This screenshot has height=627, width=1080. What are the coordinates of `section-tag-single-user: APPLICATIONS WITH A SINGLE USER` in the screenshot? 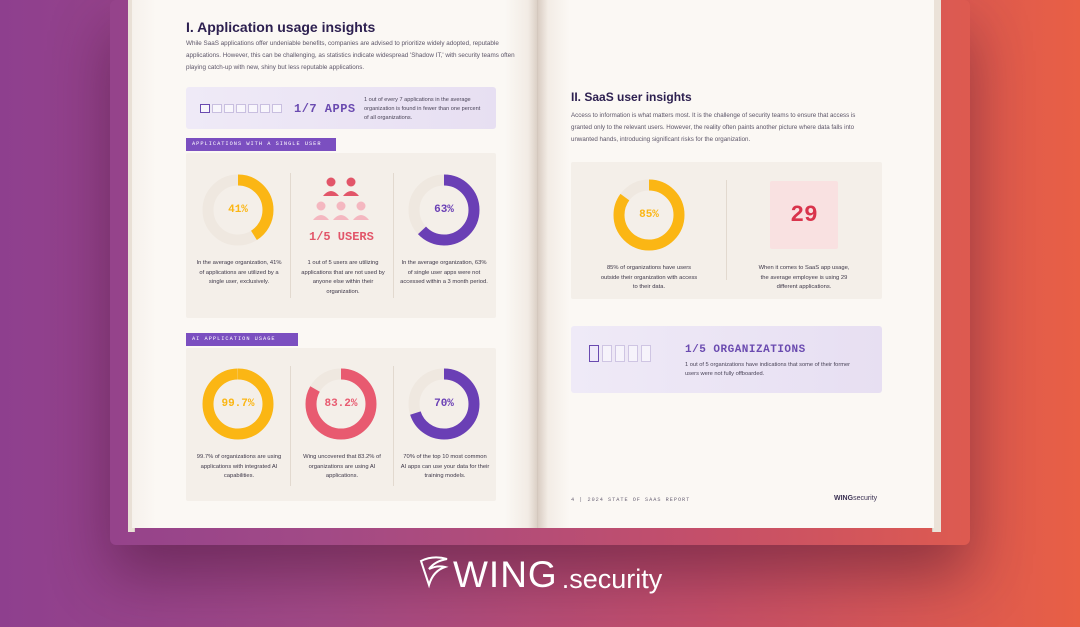 It's located at (261, 144).